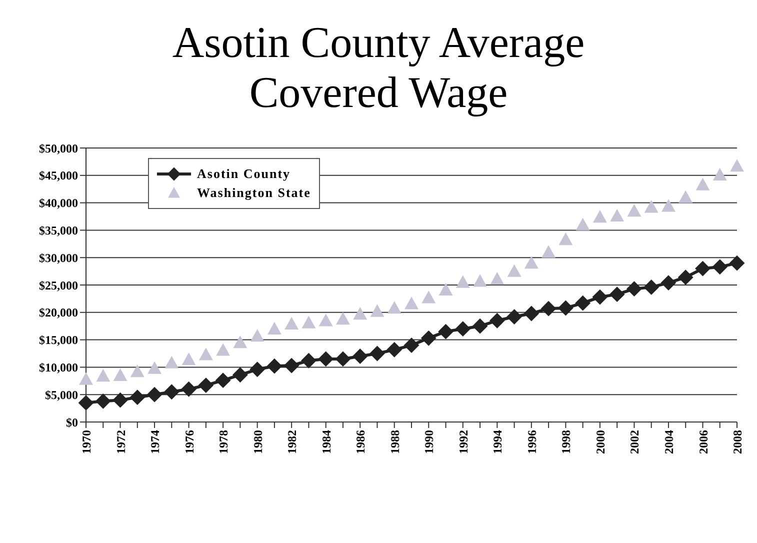 This screenshot has width=757, height=543. Describe the element at coordinates (566, 442) in the screenshot. I see `x-tick-label: 1998` at that location.